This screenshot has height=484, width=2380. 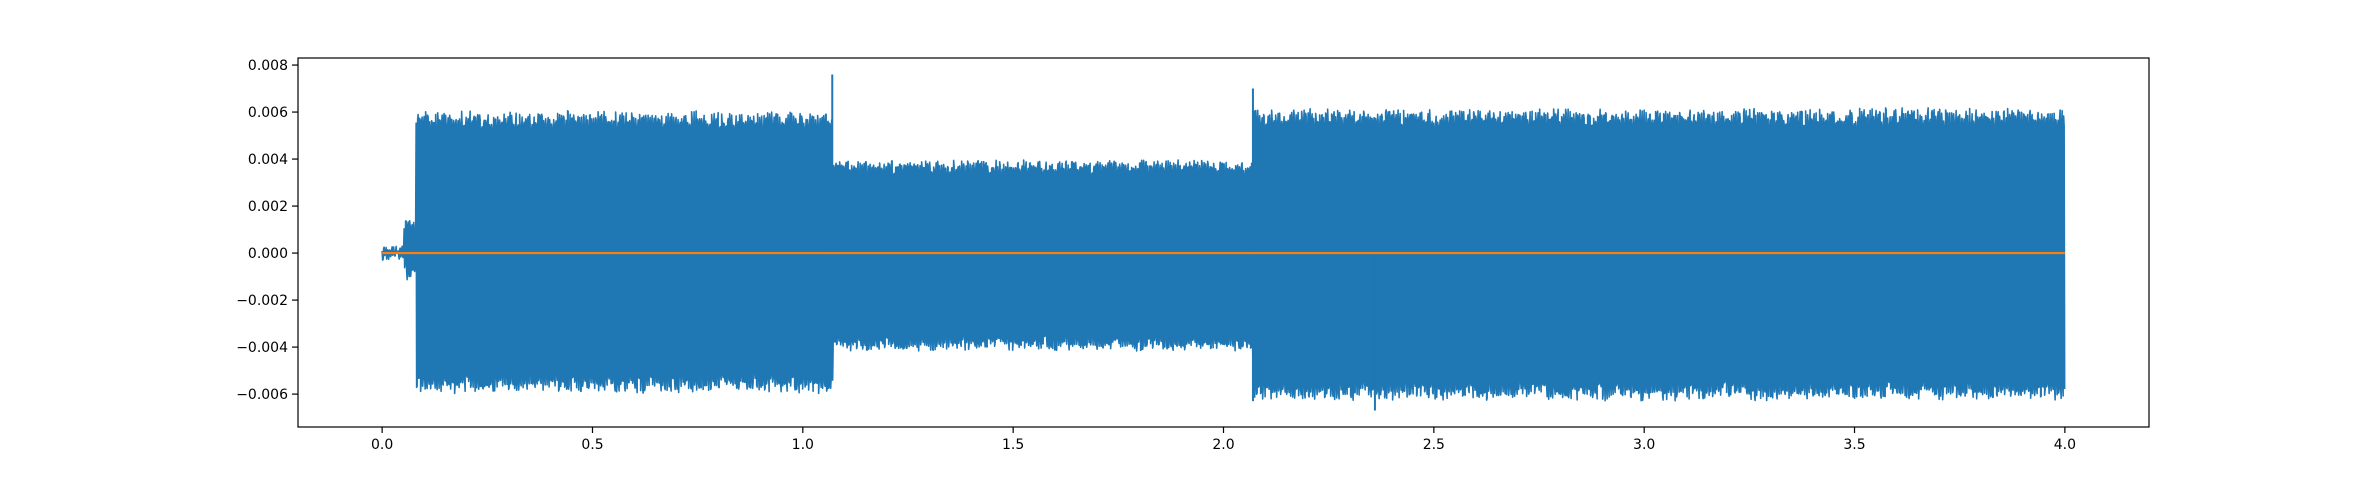 I want to click on x-tick-label: 2.5, so click(x=1434, y=445).